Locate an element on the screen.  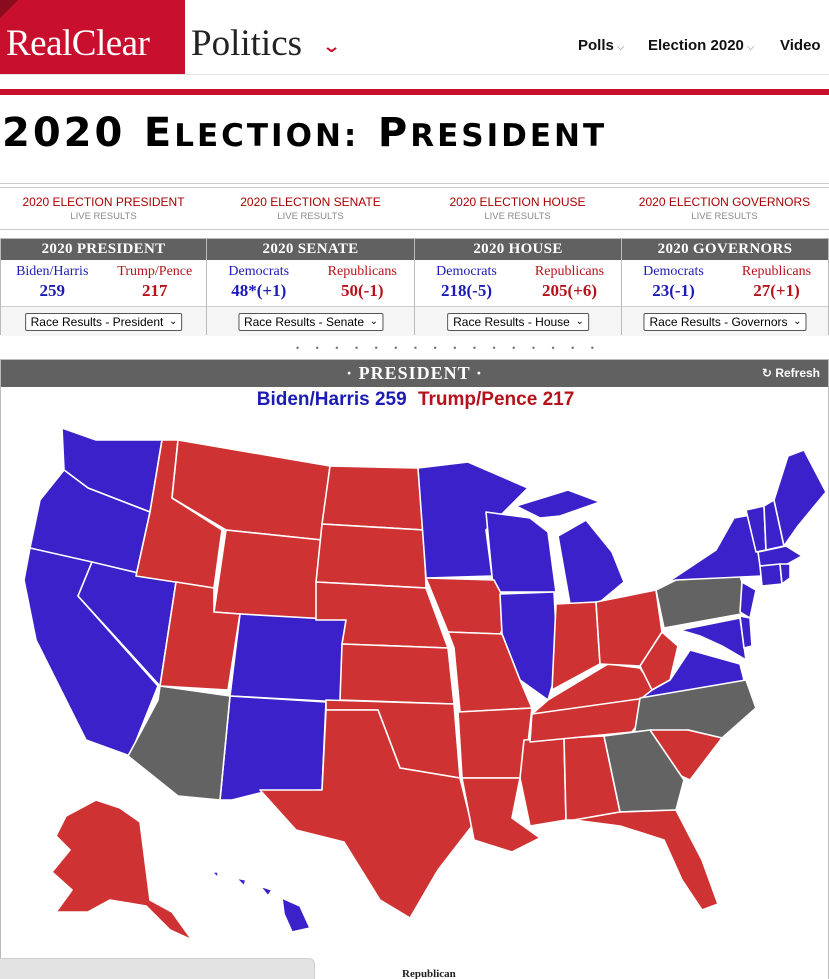
race-results-select: Race Results - Governors ⌄ is located at coordinates (725, 322).